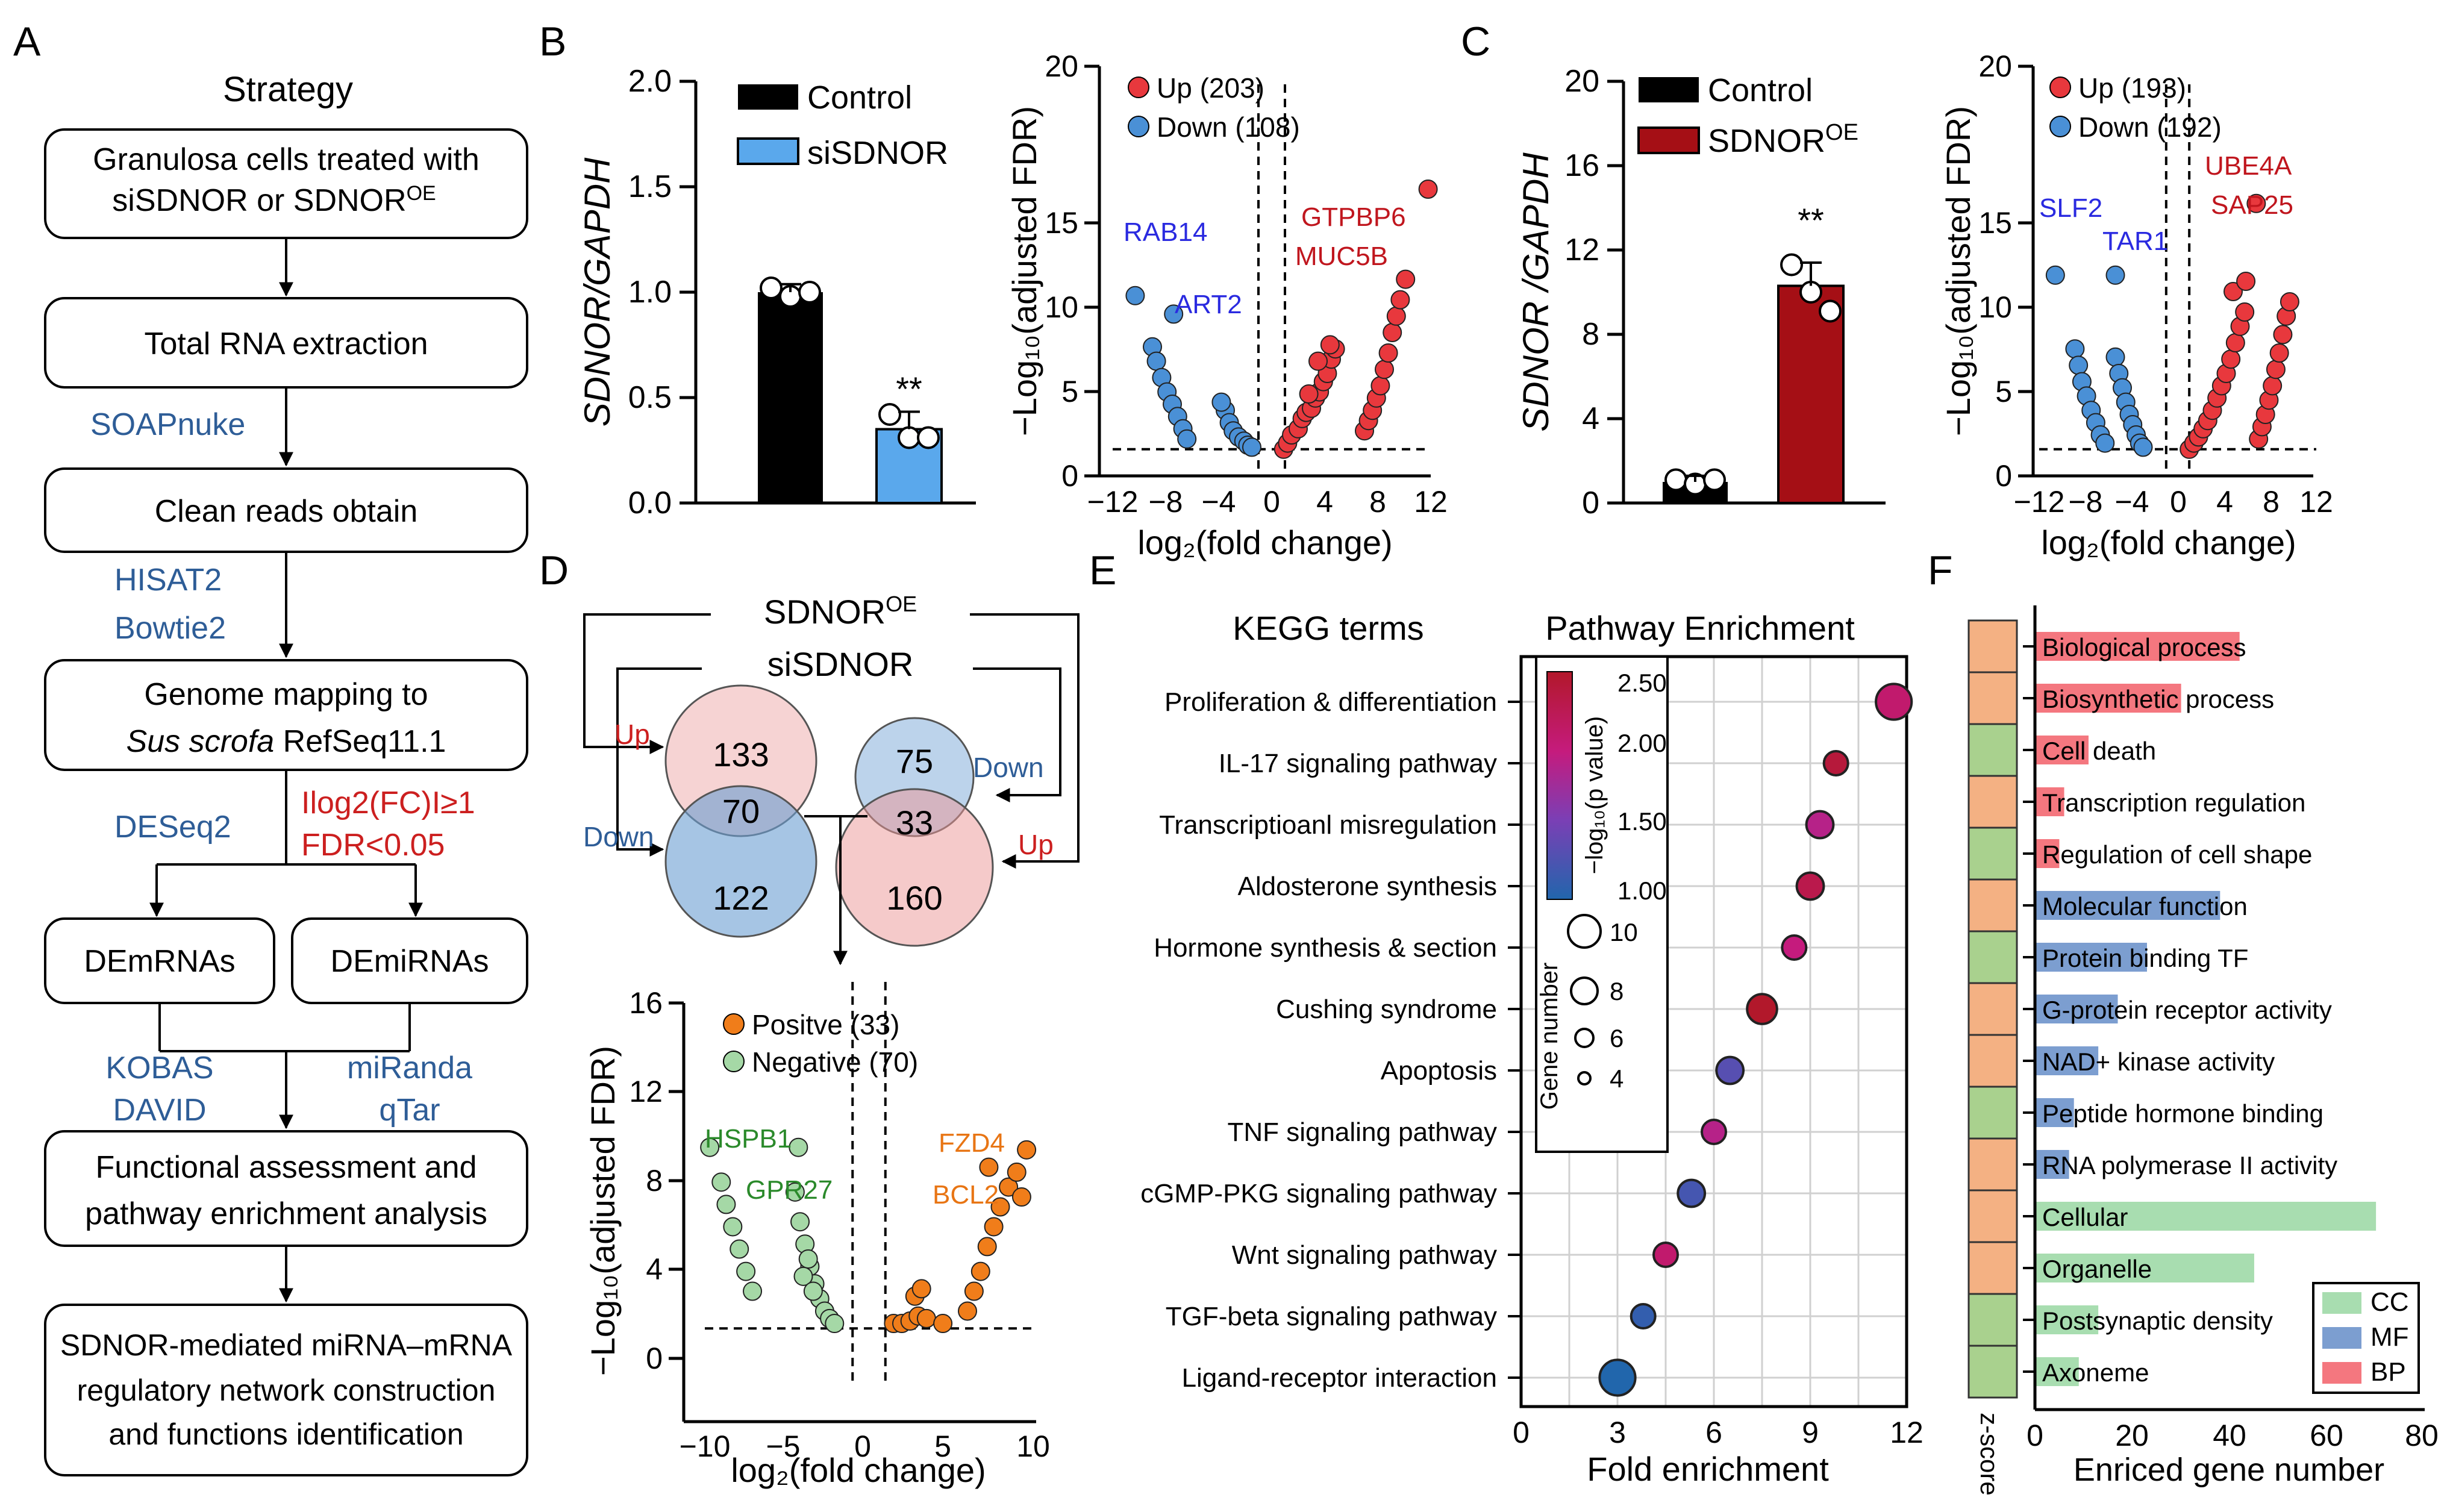 The width and height of the screenshot is (2447, 1512). Describe the element at coordinates (1271, 502) in the screenshot. I see `bv-xtick-3: 0` at that location.